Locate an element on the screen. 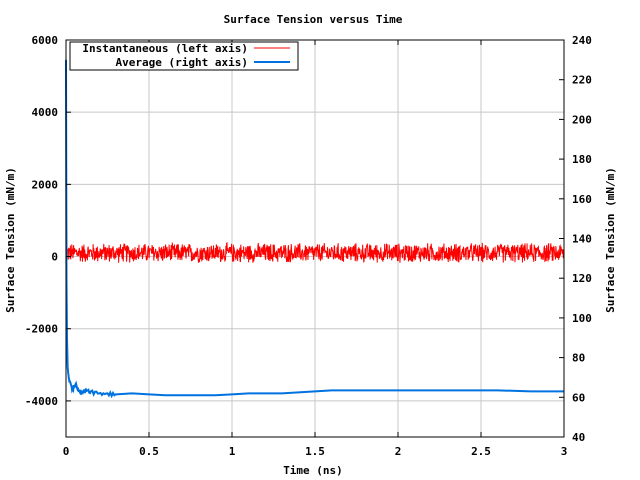 This screenshot has width=640, height=480. x-tick-label: 1.5 is located at coordinates (315, 451).